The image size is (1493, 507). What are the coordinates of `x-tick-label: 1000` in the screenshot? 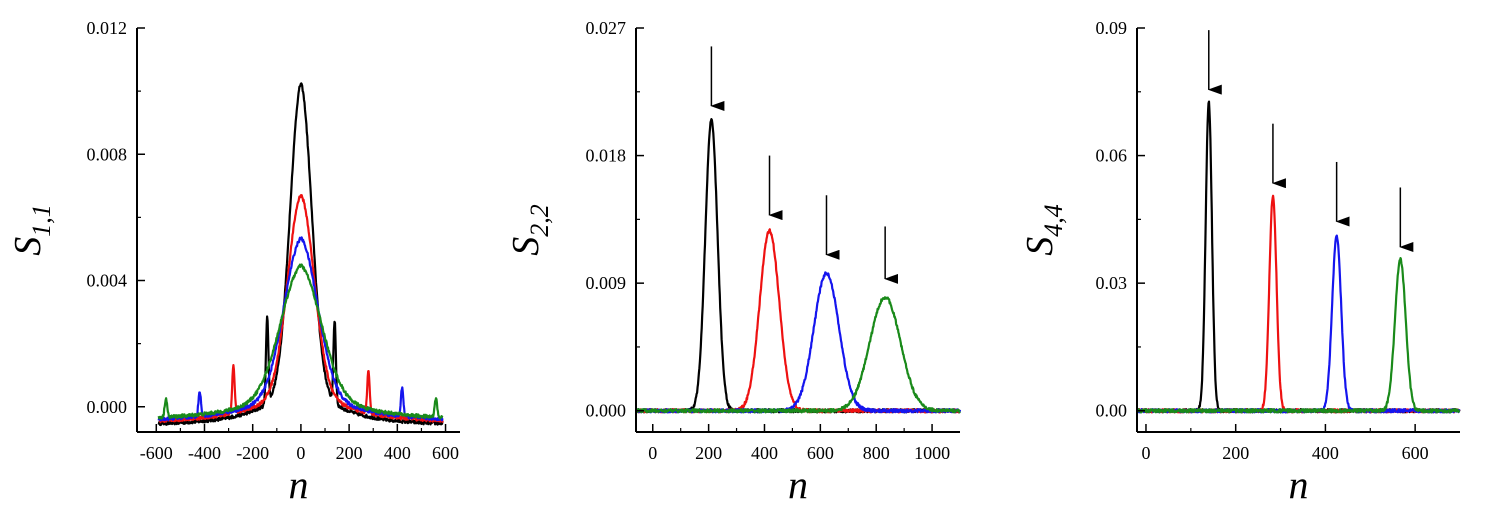 It's located at (932, 453).